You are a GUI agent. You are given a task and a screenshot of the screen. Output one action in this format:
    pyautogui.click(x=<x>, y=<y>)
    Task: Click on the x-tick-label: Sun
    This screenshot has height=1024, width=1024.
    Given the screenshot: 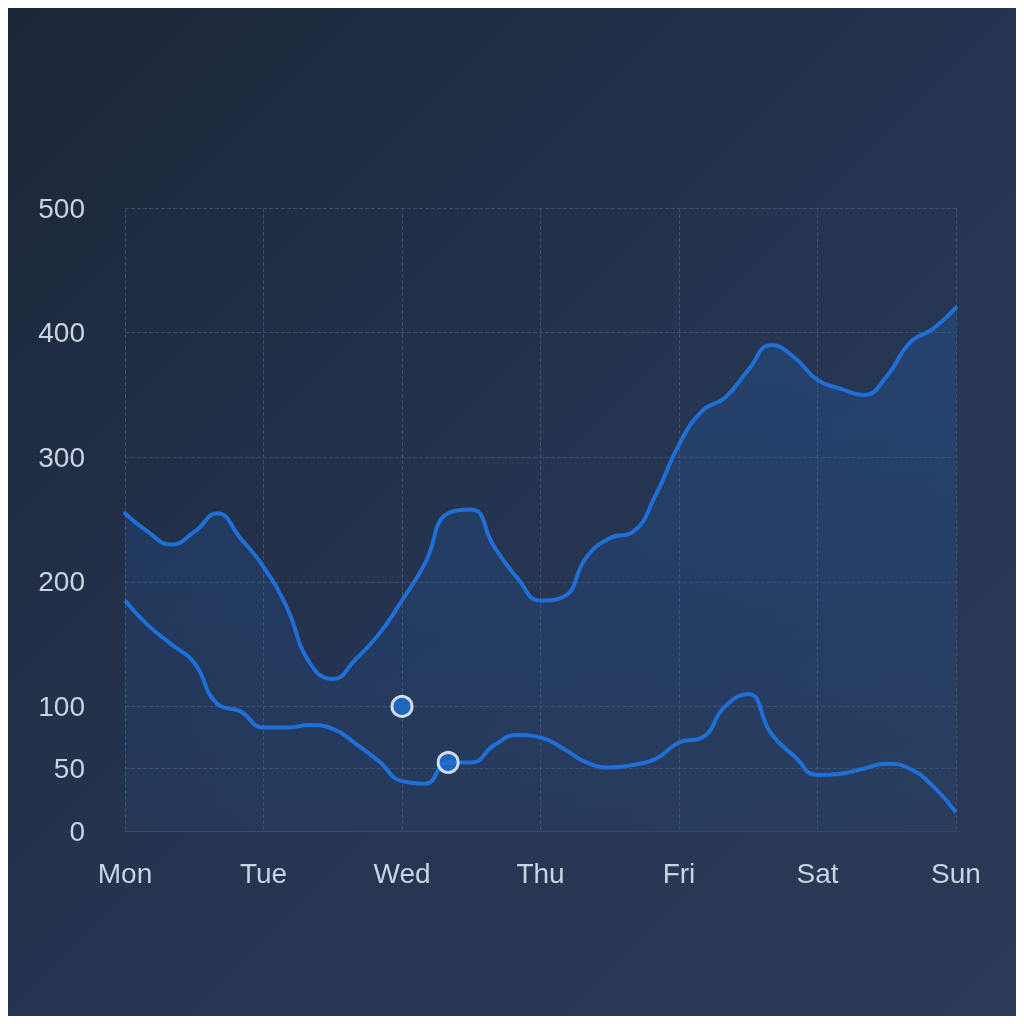 What is the action you would take?
    pyautogui.click(x=956, y=873)
    